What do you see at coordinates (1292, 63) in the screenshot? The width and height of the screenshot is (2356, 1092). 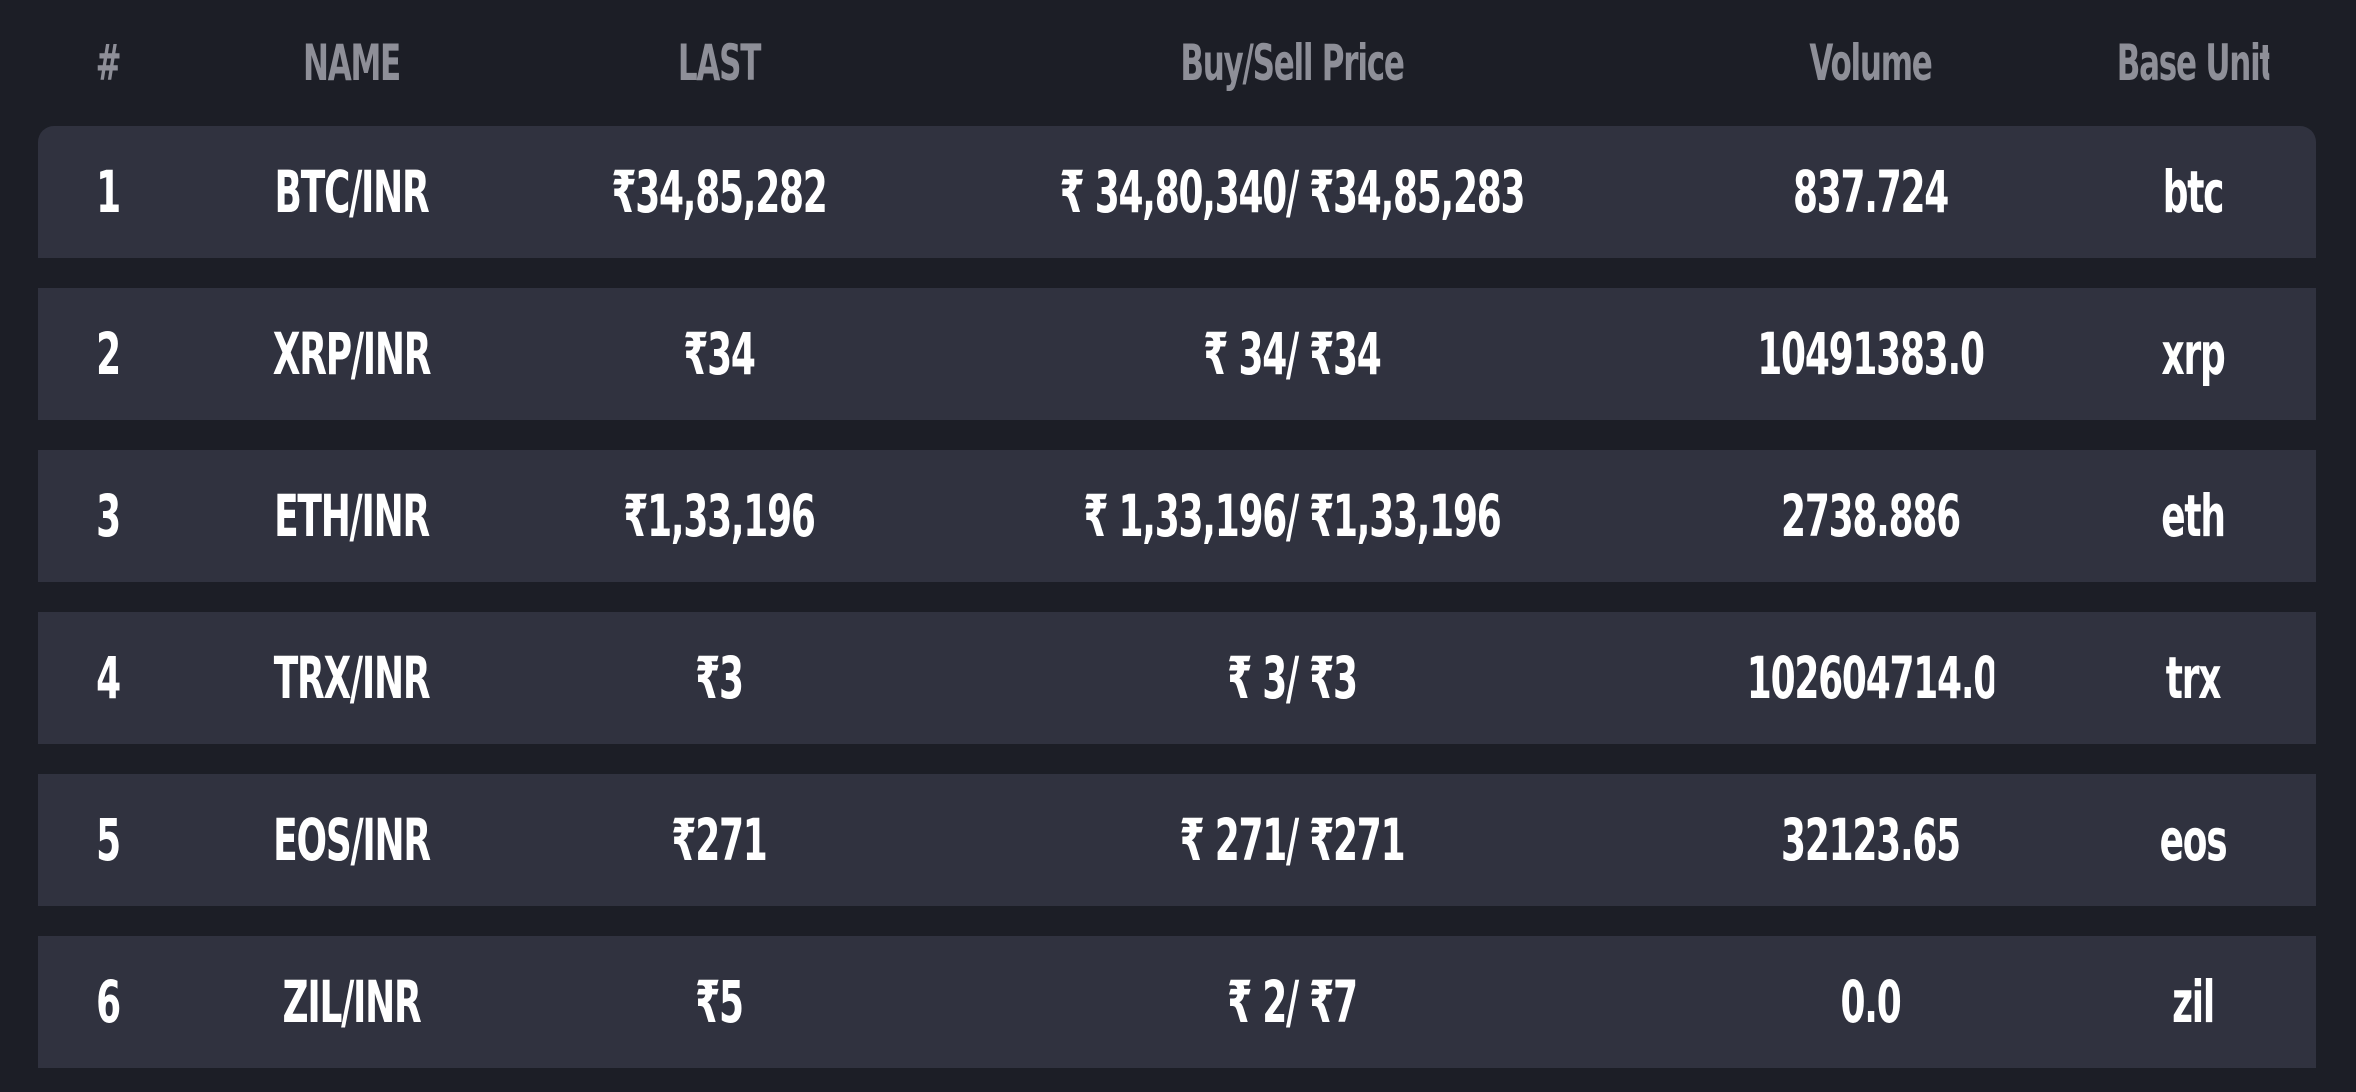 I see `column-header-buy-sell-price: Buy/Sell Price` at bounding box center [1292, 63].